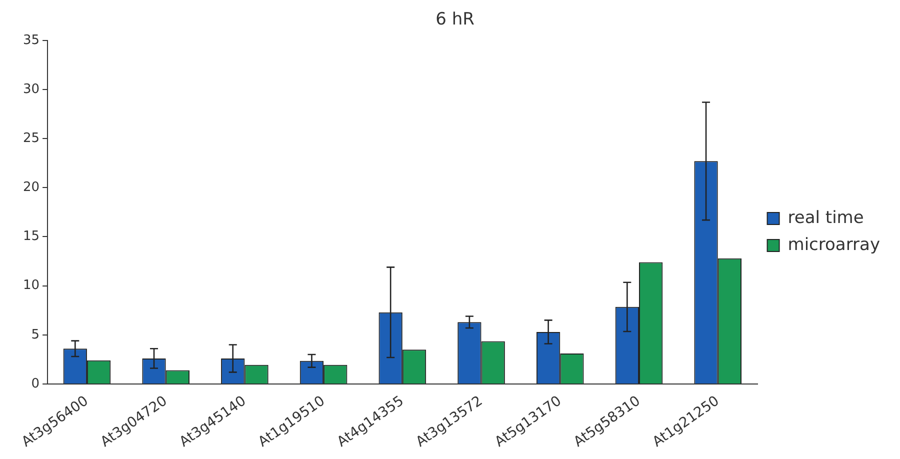  I want to click on y-tick-label: 20, so click(31, 188).